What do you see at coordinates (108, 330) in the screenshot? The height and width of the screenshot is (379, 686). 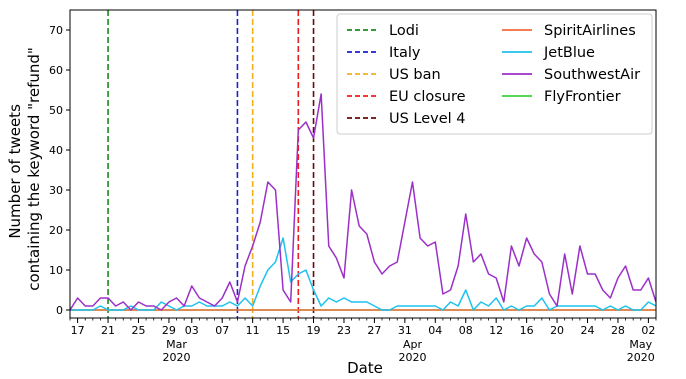 I see `x-tick-label-1: 21` at bounding box center [108, 330].